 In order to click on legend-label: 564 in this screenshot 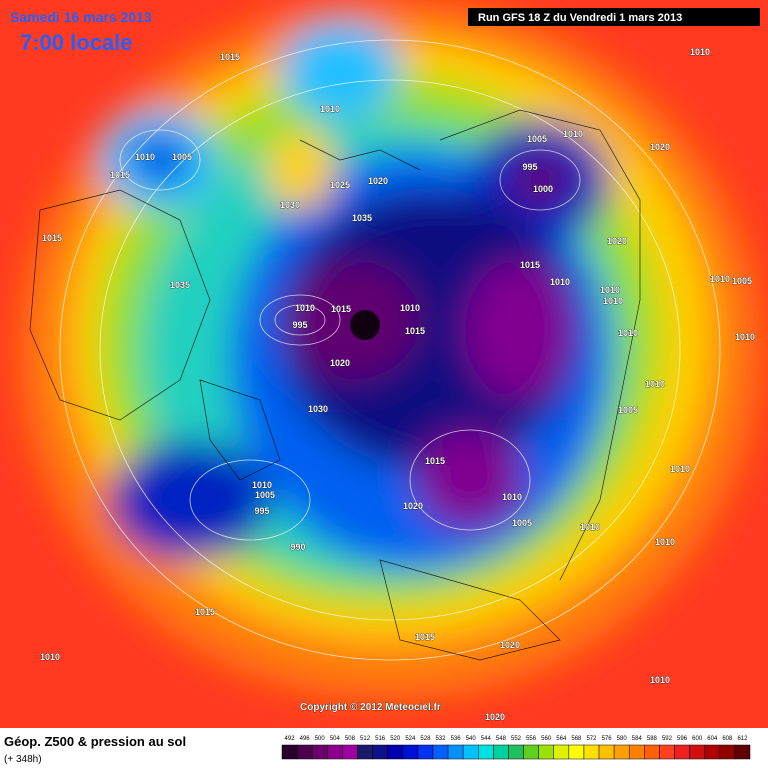, I will do `click(561, 739)`.